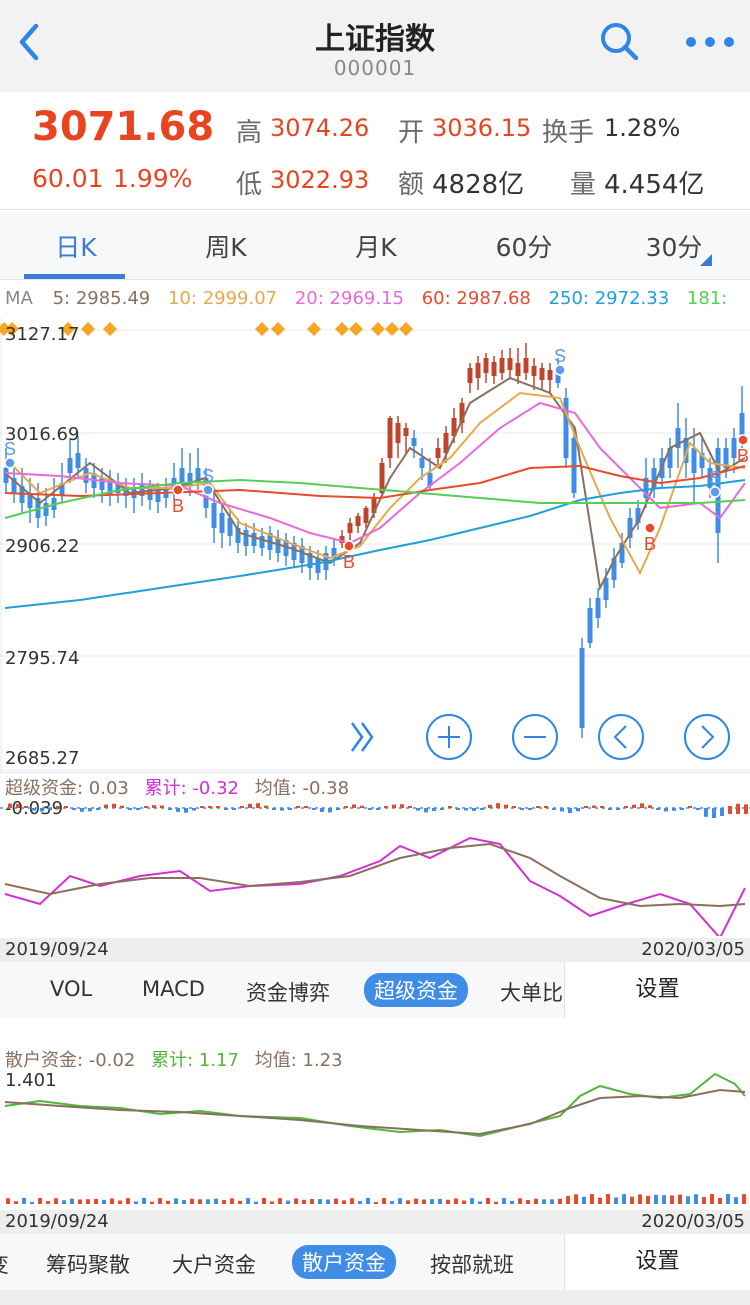  I want to click on back-arrow-icon, so click(29, 42).